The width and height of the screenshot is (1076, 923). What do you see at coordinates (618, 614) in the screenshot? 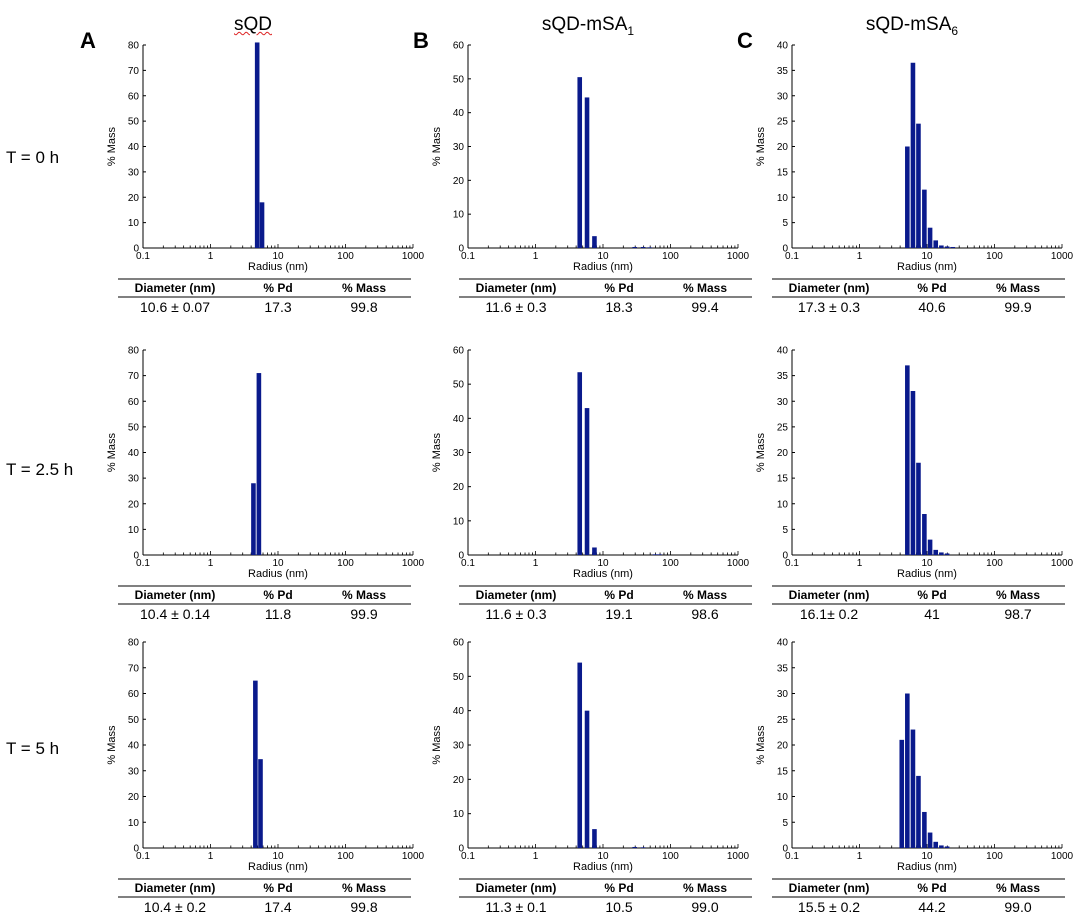
I see `table-value: 19.1` at bounding box center [618, 614].